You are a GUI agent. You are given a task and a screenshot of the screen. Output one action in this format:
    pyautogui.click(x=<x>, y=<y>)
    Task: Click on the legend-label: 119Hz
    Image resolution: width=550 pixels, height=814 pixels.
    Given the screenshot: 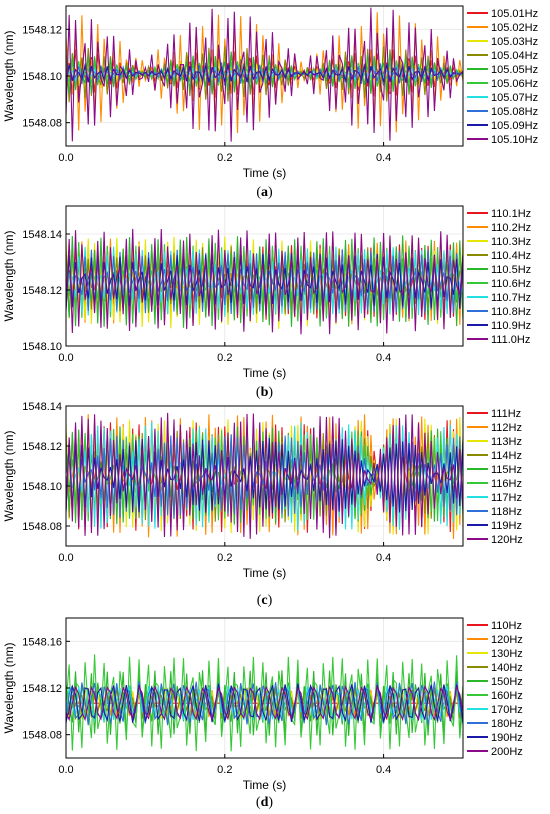 What is the action you would take?
    pyautogui.click(x=506, y=526)
    